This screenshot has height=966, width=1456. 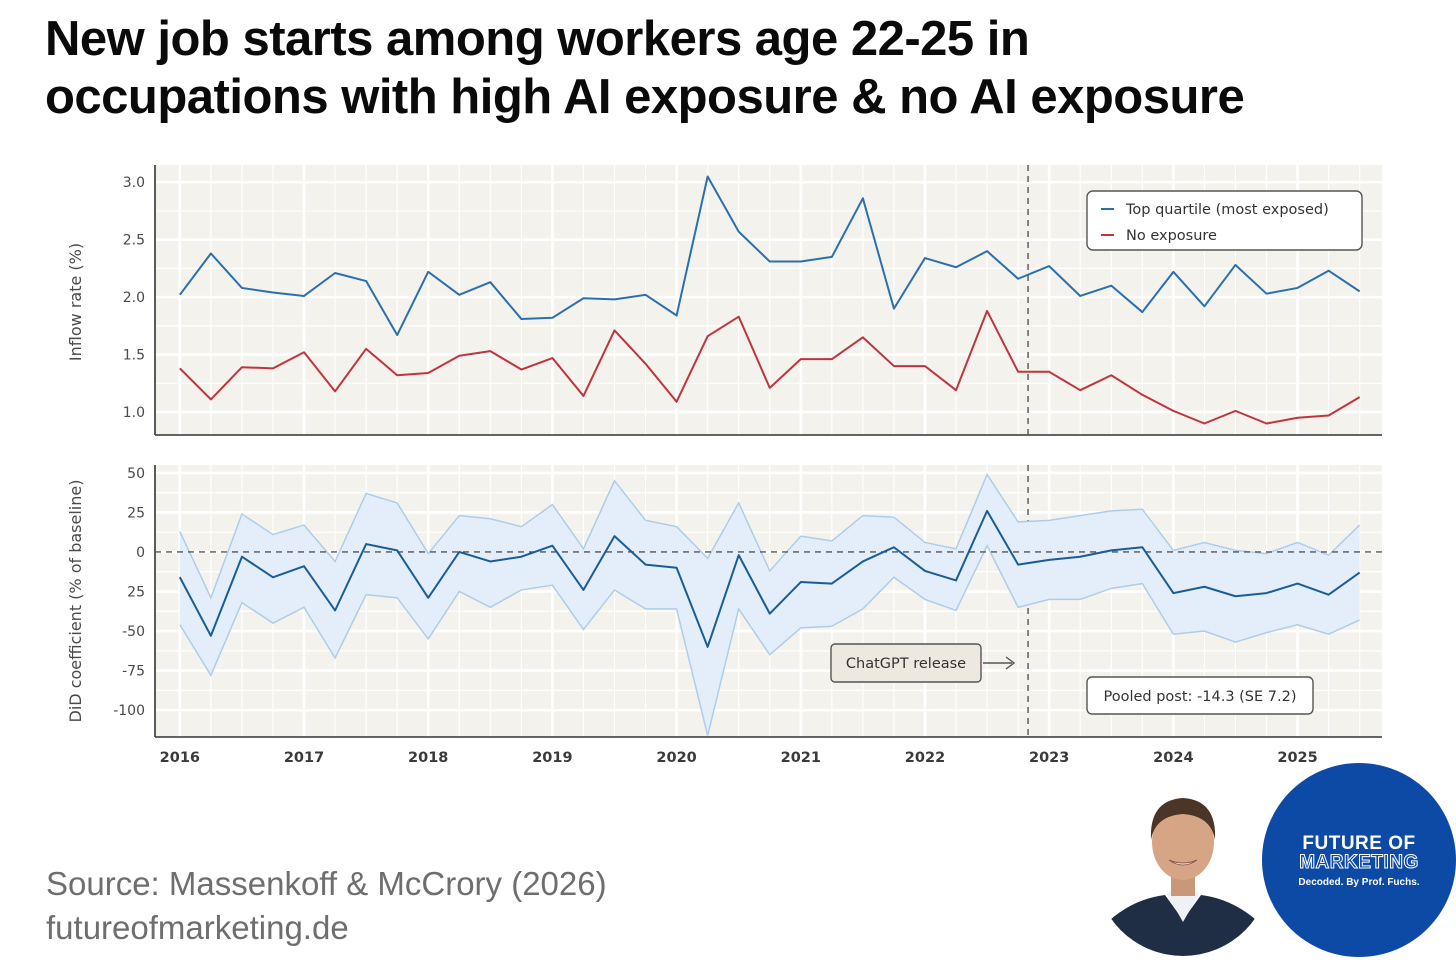 What do you see at coordinates (134, 241) in the screenshot?
I see `top-ytick-label: 2.5` at bounding box center [134, 241].